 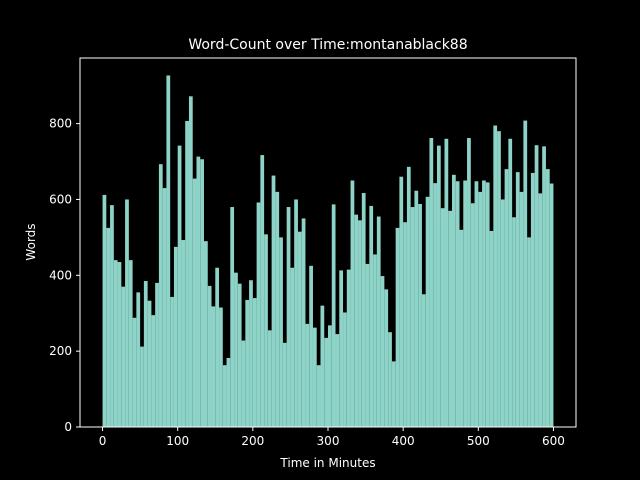 I want to click on y-axis-label: Words, so click(x=31, y=241).